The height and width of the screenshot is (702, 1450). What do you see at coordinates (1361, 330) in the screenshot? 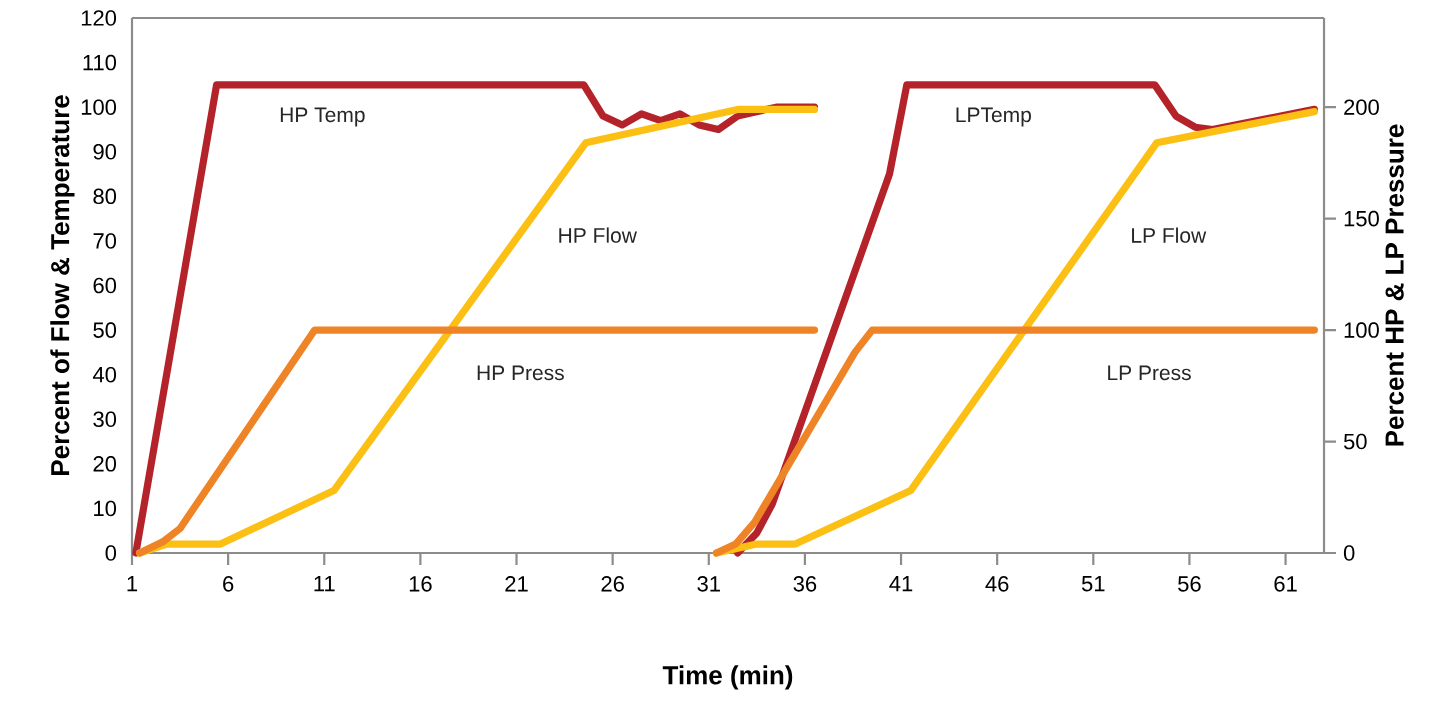
I see `y2-tick-label: 100` at bounding box center [1361, 330].